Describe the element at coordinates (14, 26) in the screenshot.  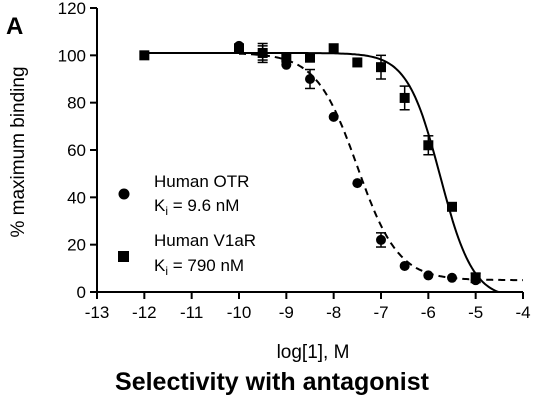
I see `panel-label: A` at that location.